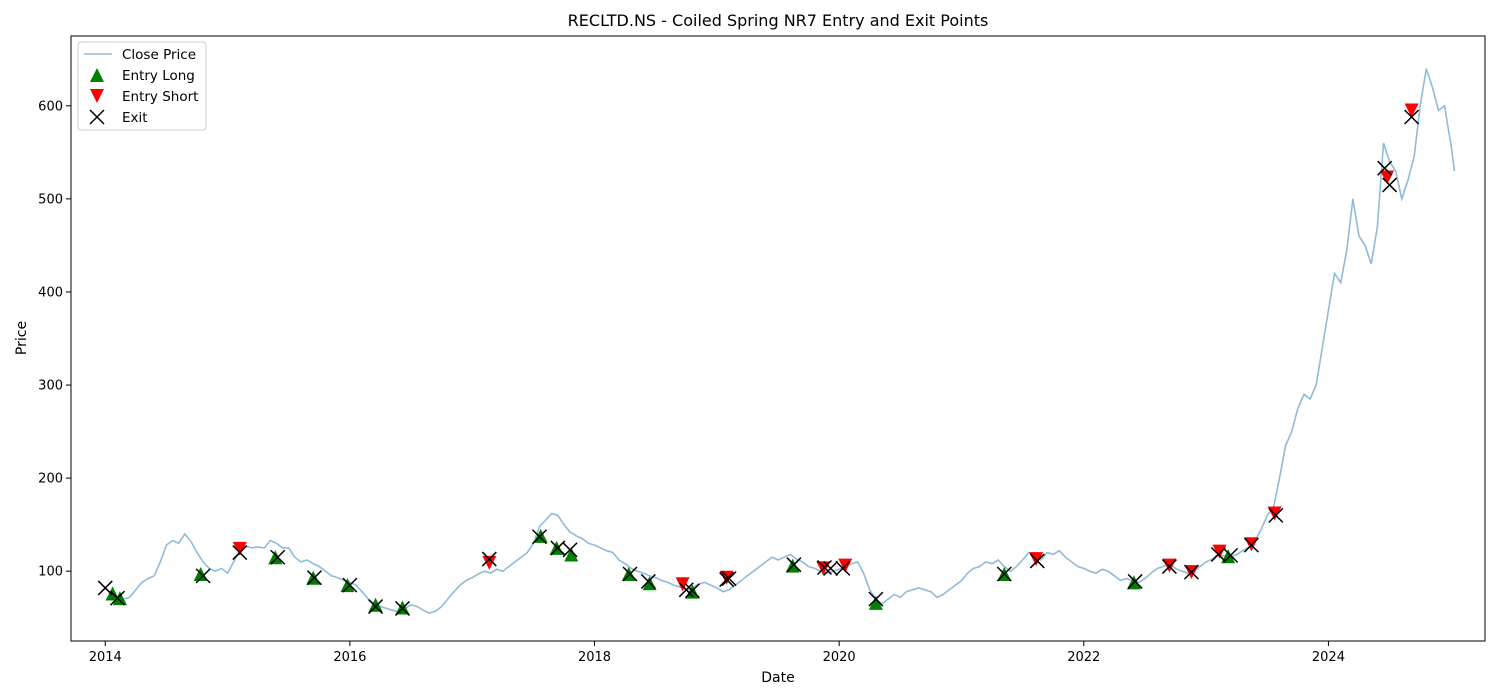 This screenshot has height=700, width=1500. What do you see at coordinates (50, 572) in the screenshot?
I see `y-tick-label: 100` at bounding box center [50, 572].